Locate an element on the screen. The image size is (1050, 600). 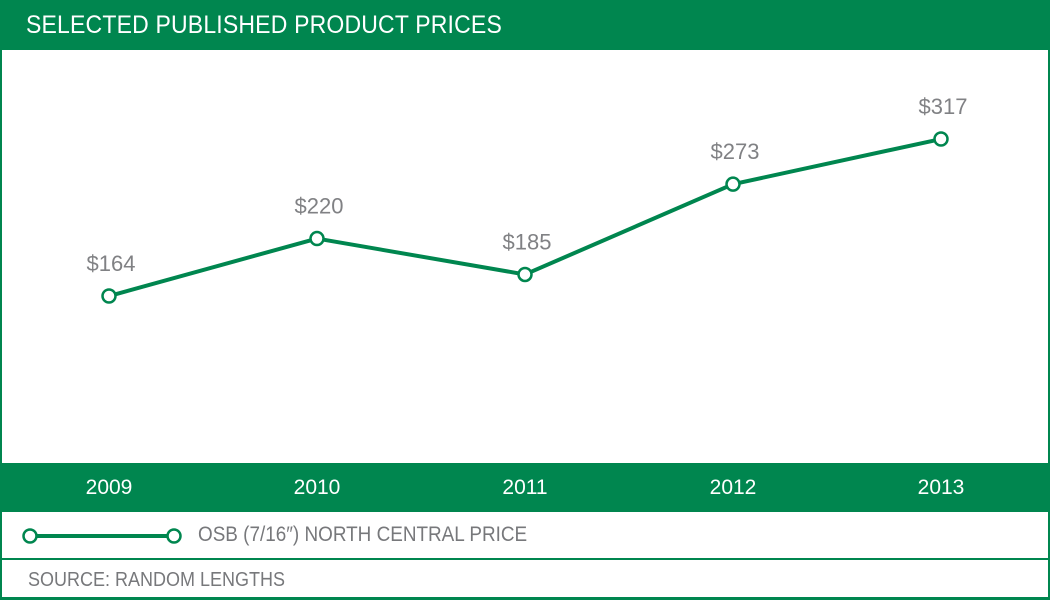
x-tick-label-2011: 2011 is located at coordinates (525, 487).